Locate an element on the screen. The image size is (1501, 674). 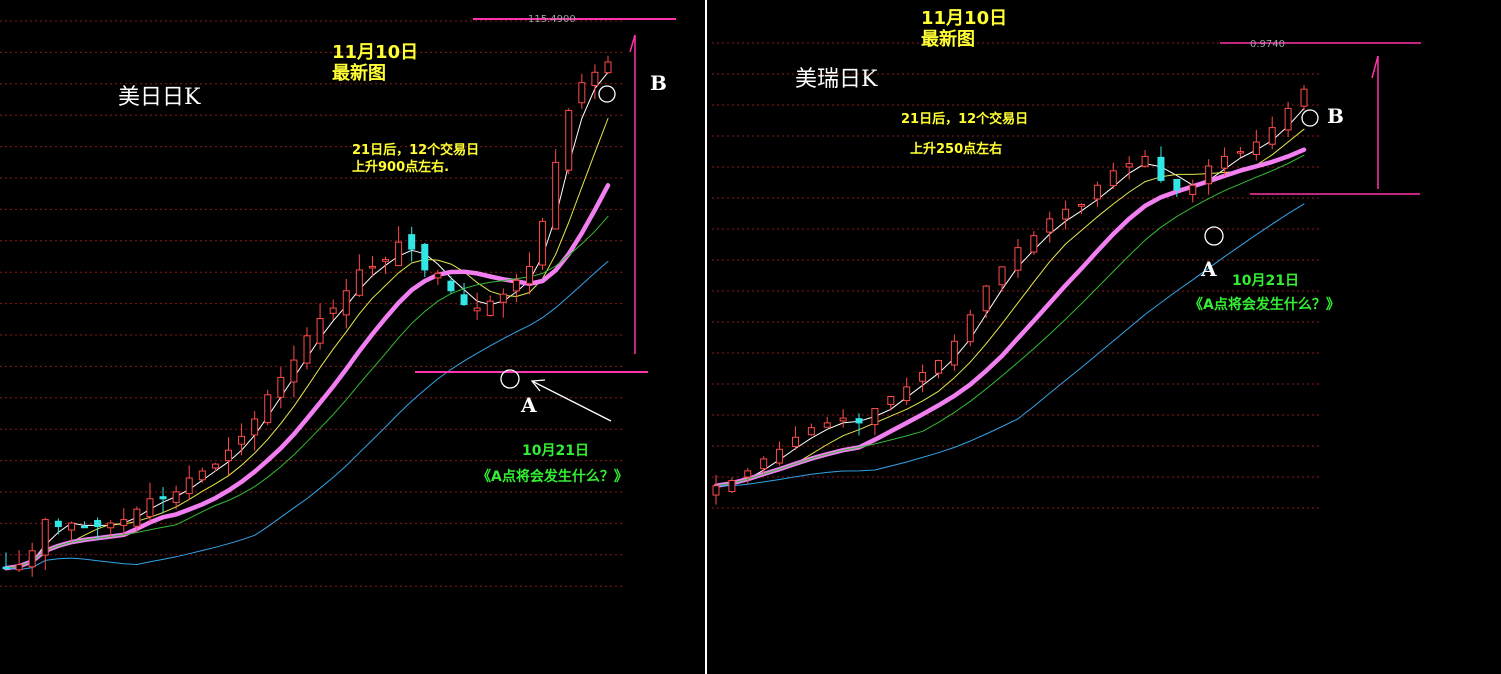
usdjpy-pointer-arrow is located at coordinates (571, 401).